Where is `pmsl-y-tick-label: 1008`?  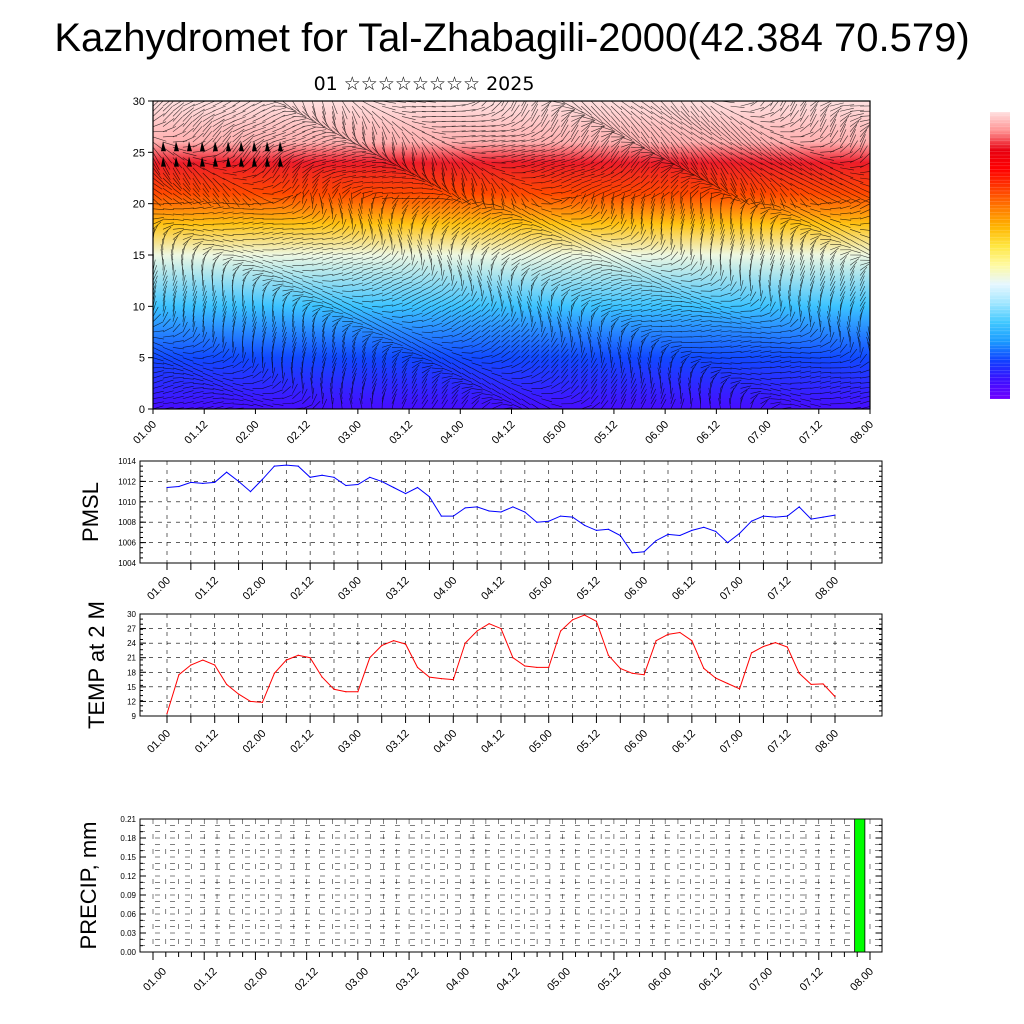 pmsl-y-tick-label: 1008 is located at coordinates (127, 522).